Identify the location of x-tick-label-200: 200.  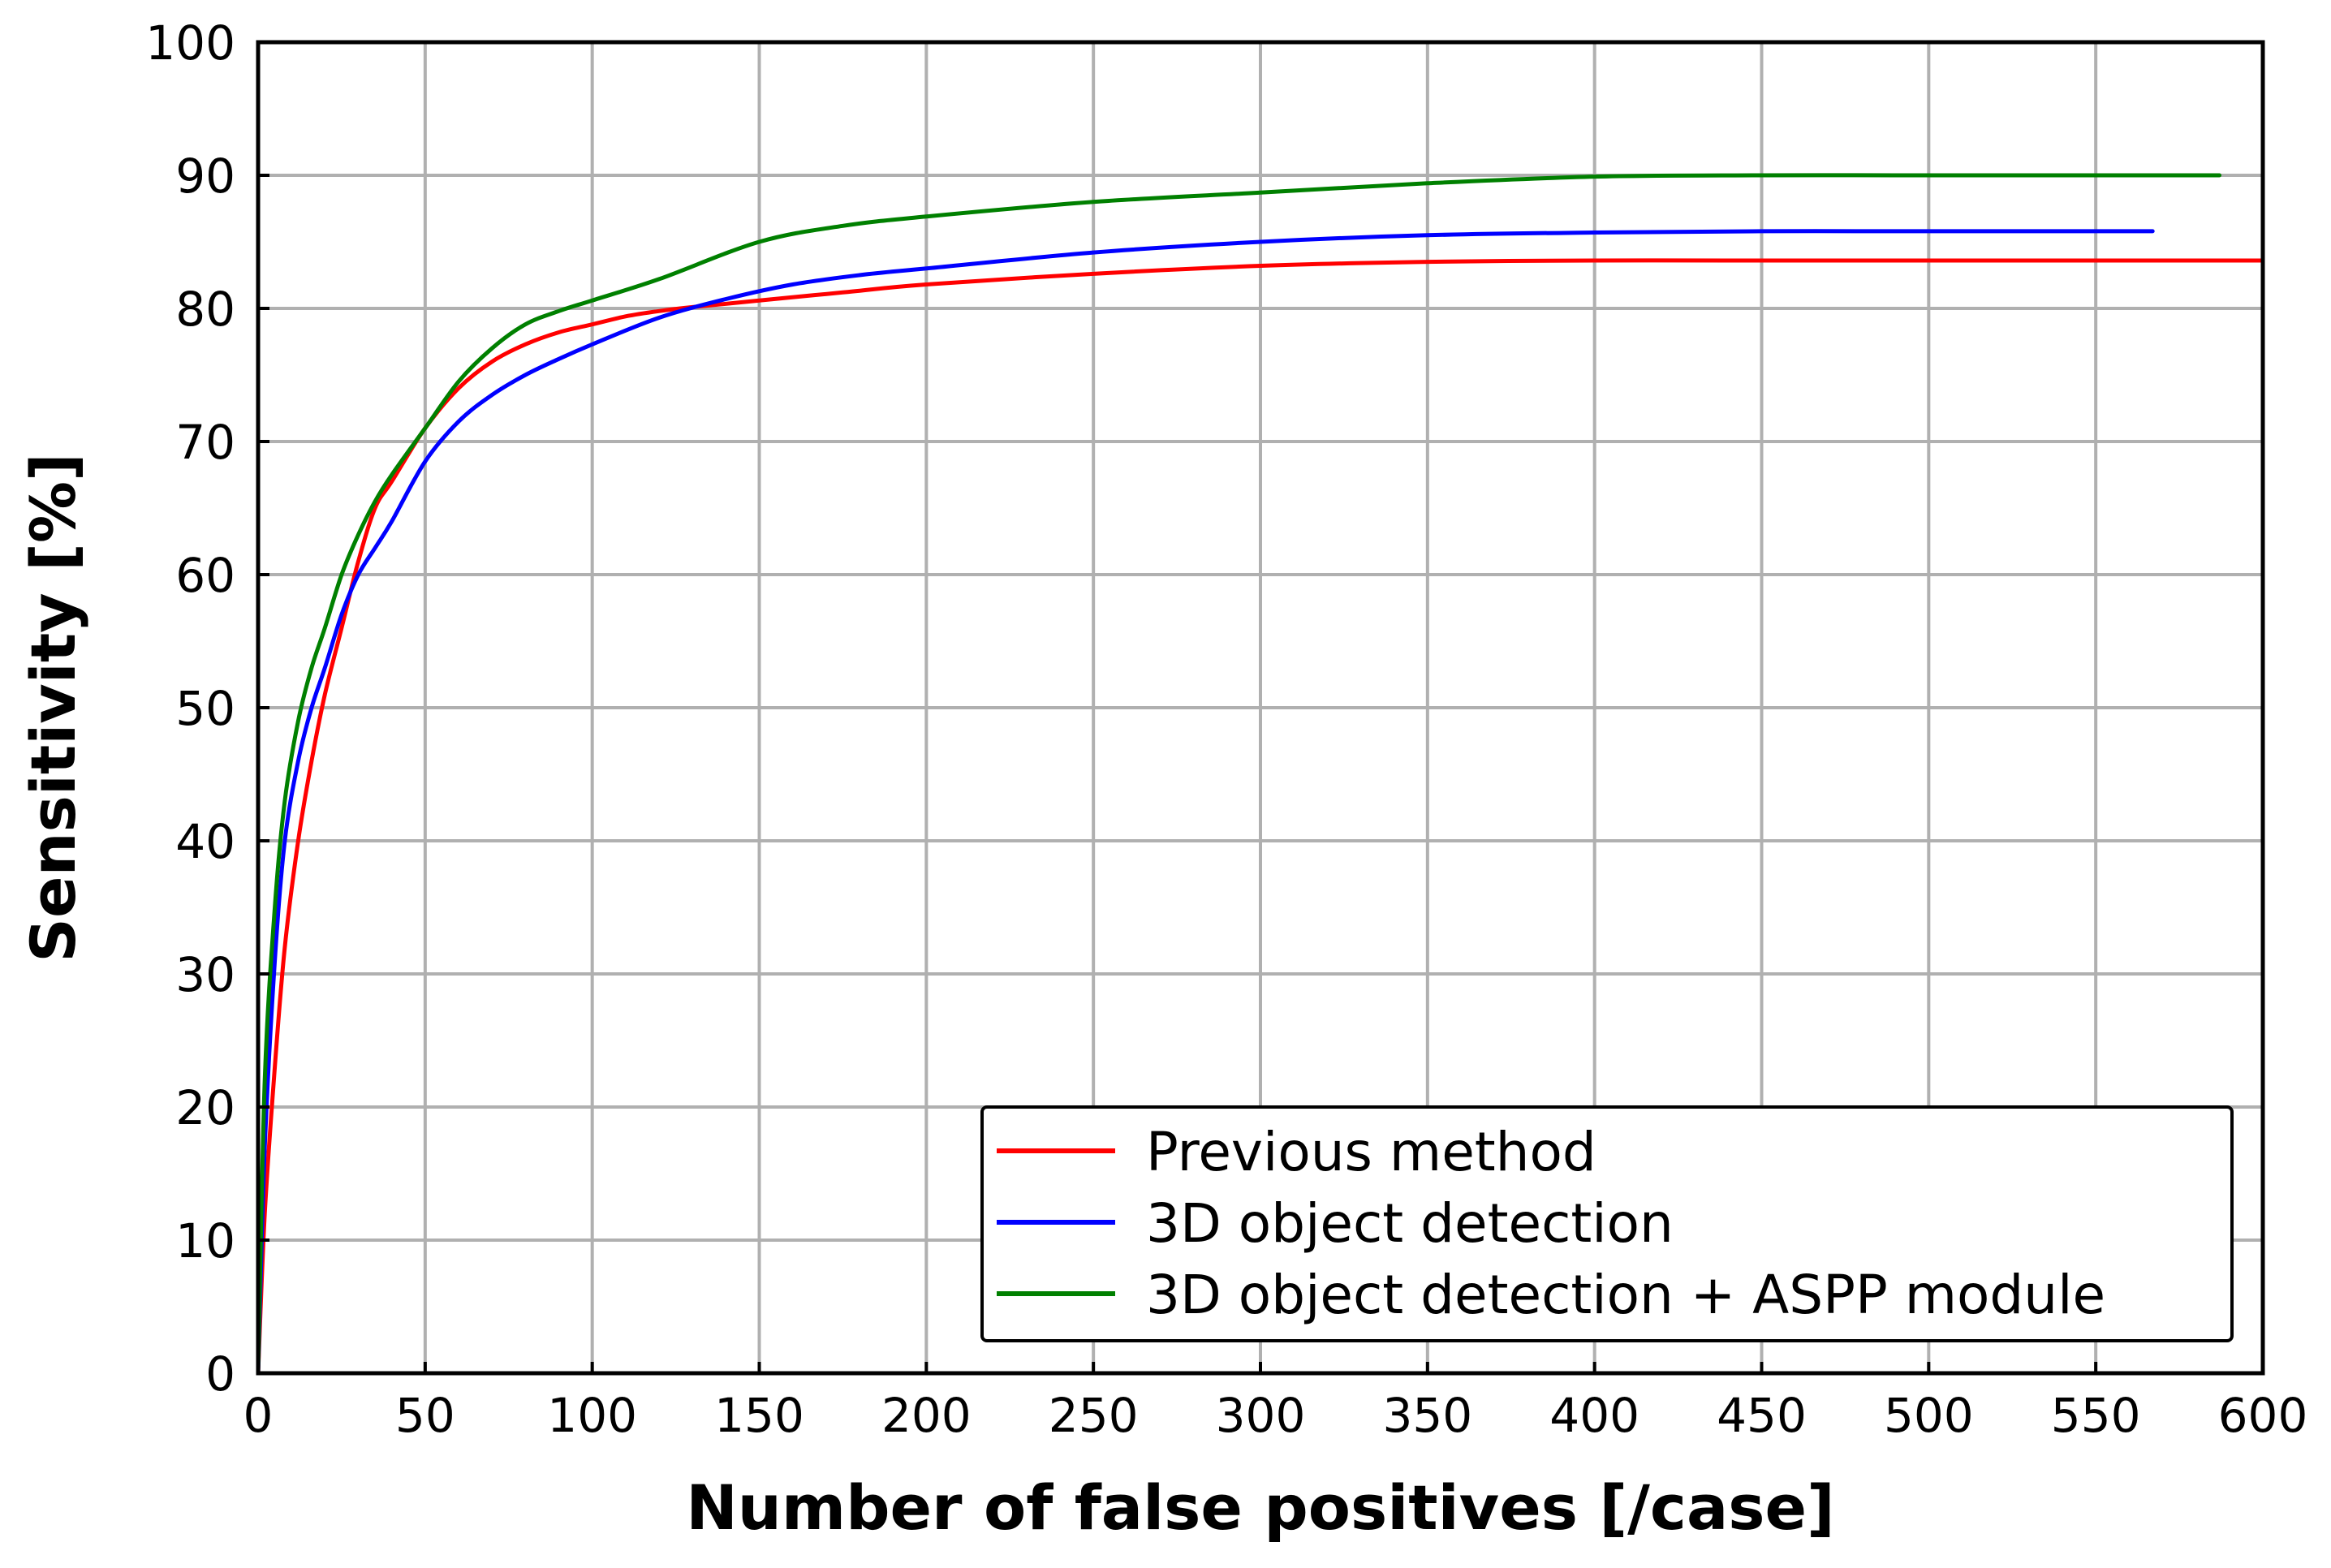
(926, 1416).